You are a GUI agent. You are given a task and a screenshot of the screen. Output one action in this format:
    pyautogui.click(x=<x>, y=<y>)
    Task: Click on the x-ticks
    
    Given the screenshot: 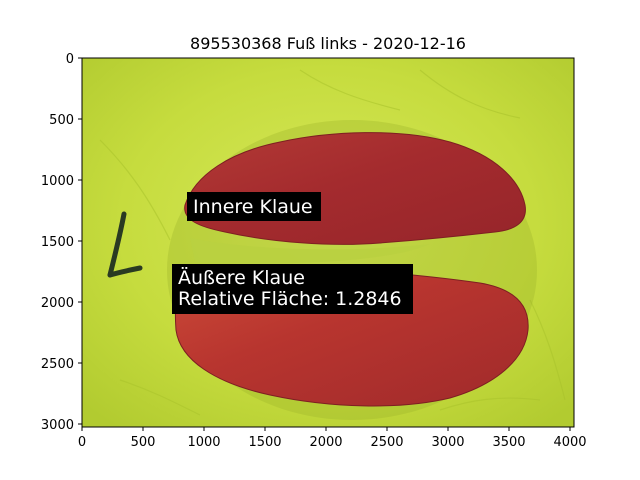 What is the action you would take?
    pyautogui.click(x=326, y=429)
    